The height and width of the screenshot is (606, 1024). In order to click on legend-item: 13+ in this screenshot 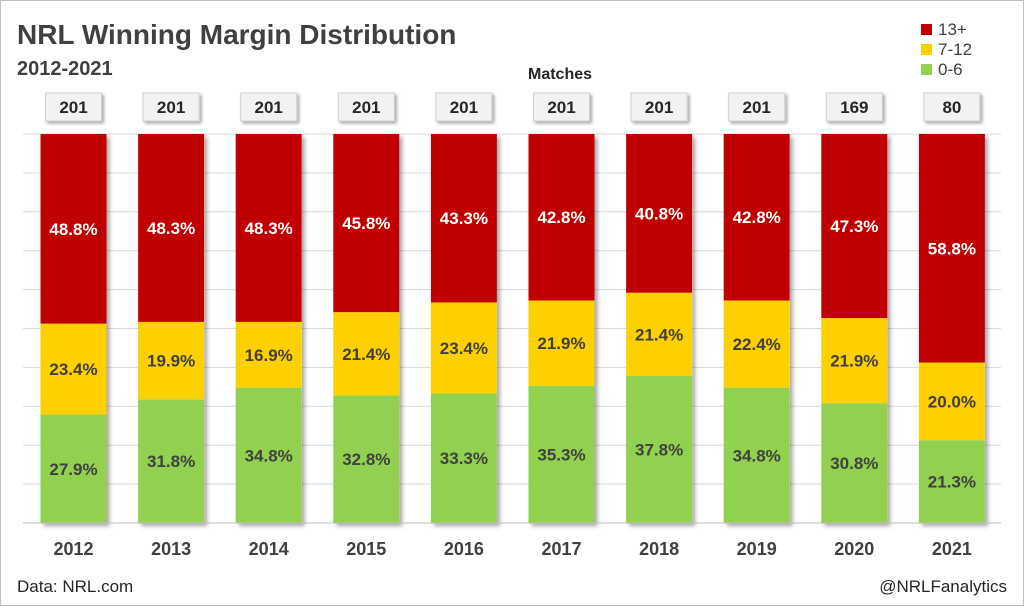, I will do `click(944, 29)`.